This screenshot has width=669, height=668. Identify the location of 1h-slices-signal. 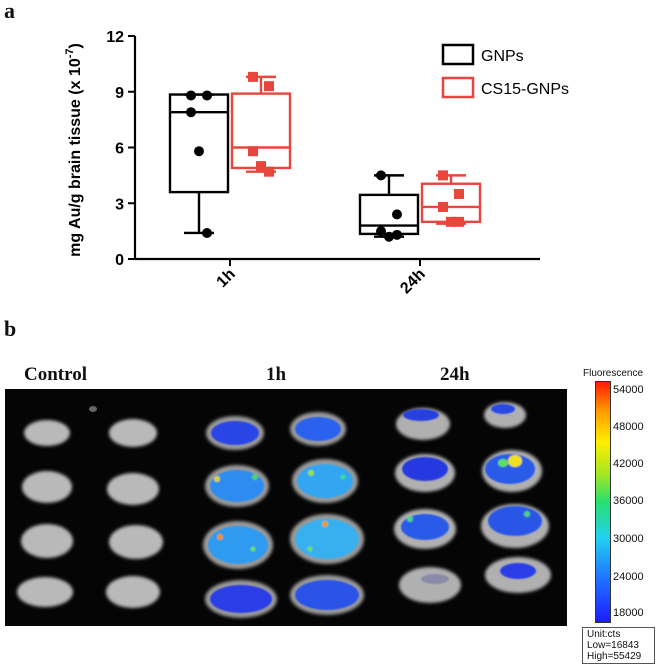
(283, 515).